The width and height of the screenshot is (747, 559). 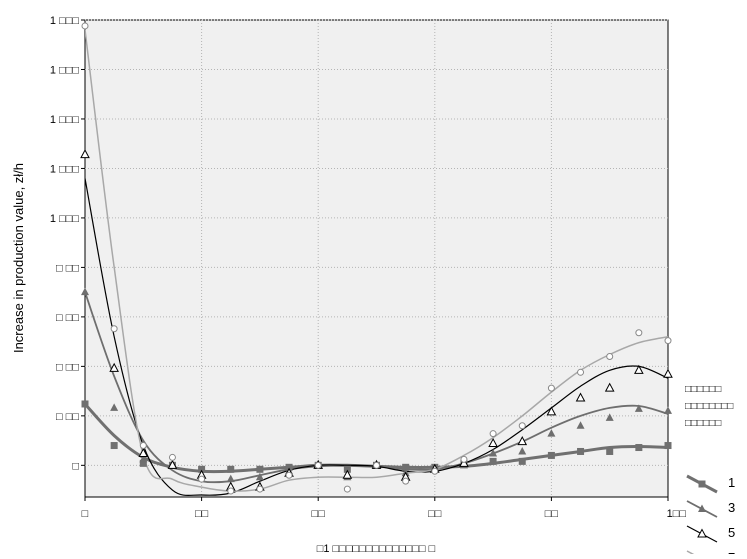 I want to click on legend-label-series-3: 3, so click(x=731, y=507).